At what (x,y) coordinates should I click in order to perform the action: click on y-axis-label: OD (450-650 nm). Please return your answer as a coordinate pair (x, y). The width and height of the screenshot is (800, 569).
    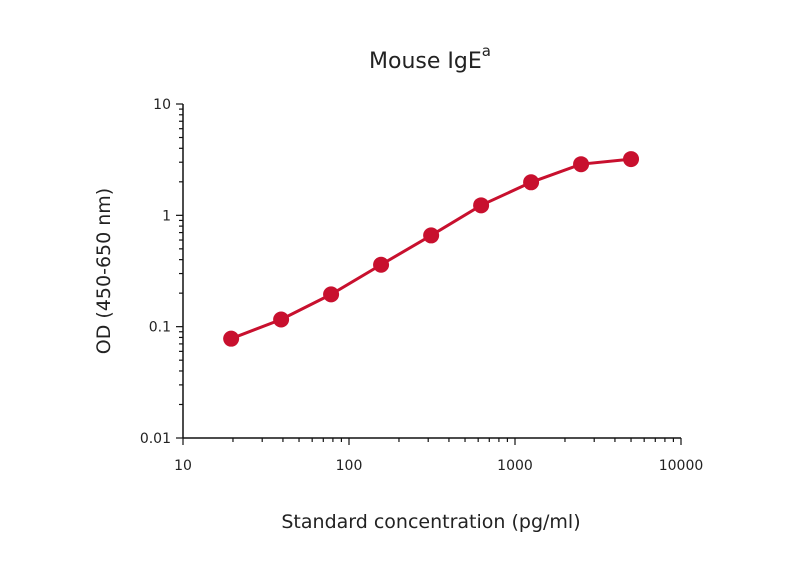
    Looking at the image, I should click on (104, 271).